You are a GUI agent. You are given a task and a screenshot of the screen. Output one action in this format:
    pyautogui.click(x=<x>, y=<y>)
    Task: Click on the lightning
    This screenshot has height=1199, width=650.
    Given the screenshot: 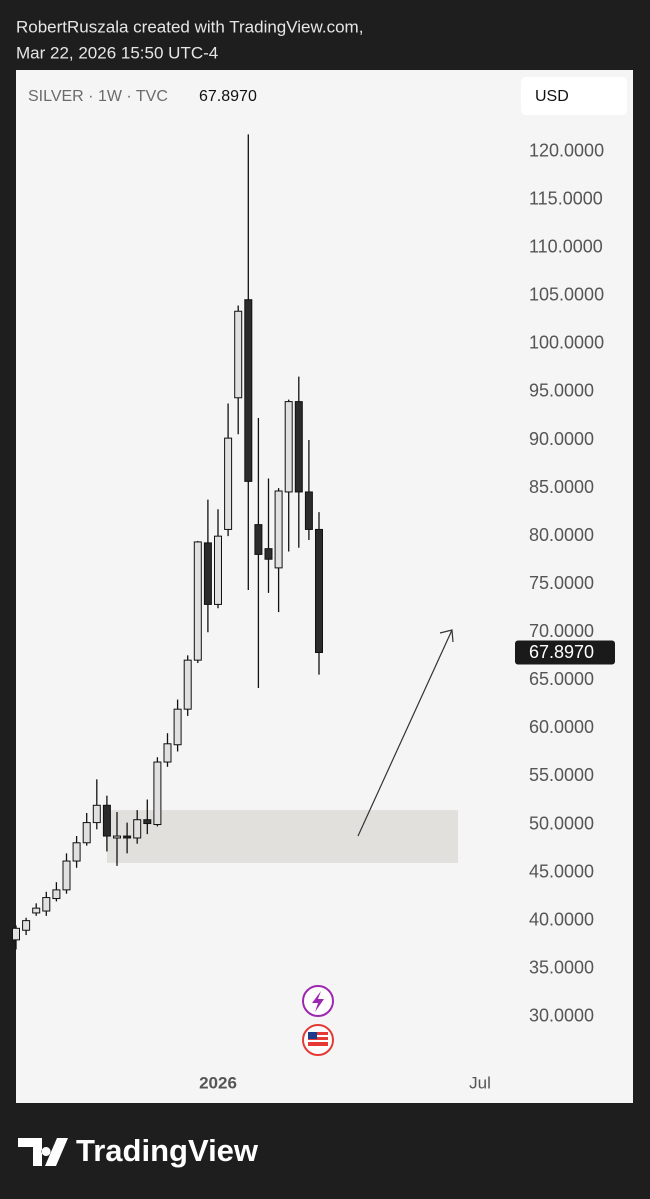 What is the action you would take?
    pyautogui.click(x=318, y=1001)
    